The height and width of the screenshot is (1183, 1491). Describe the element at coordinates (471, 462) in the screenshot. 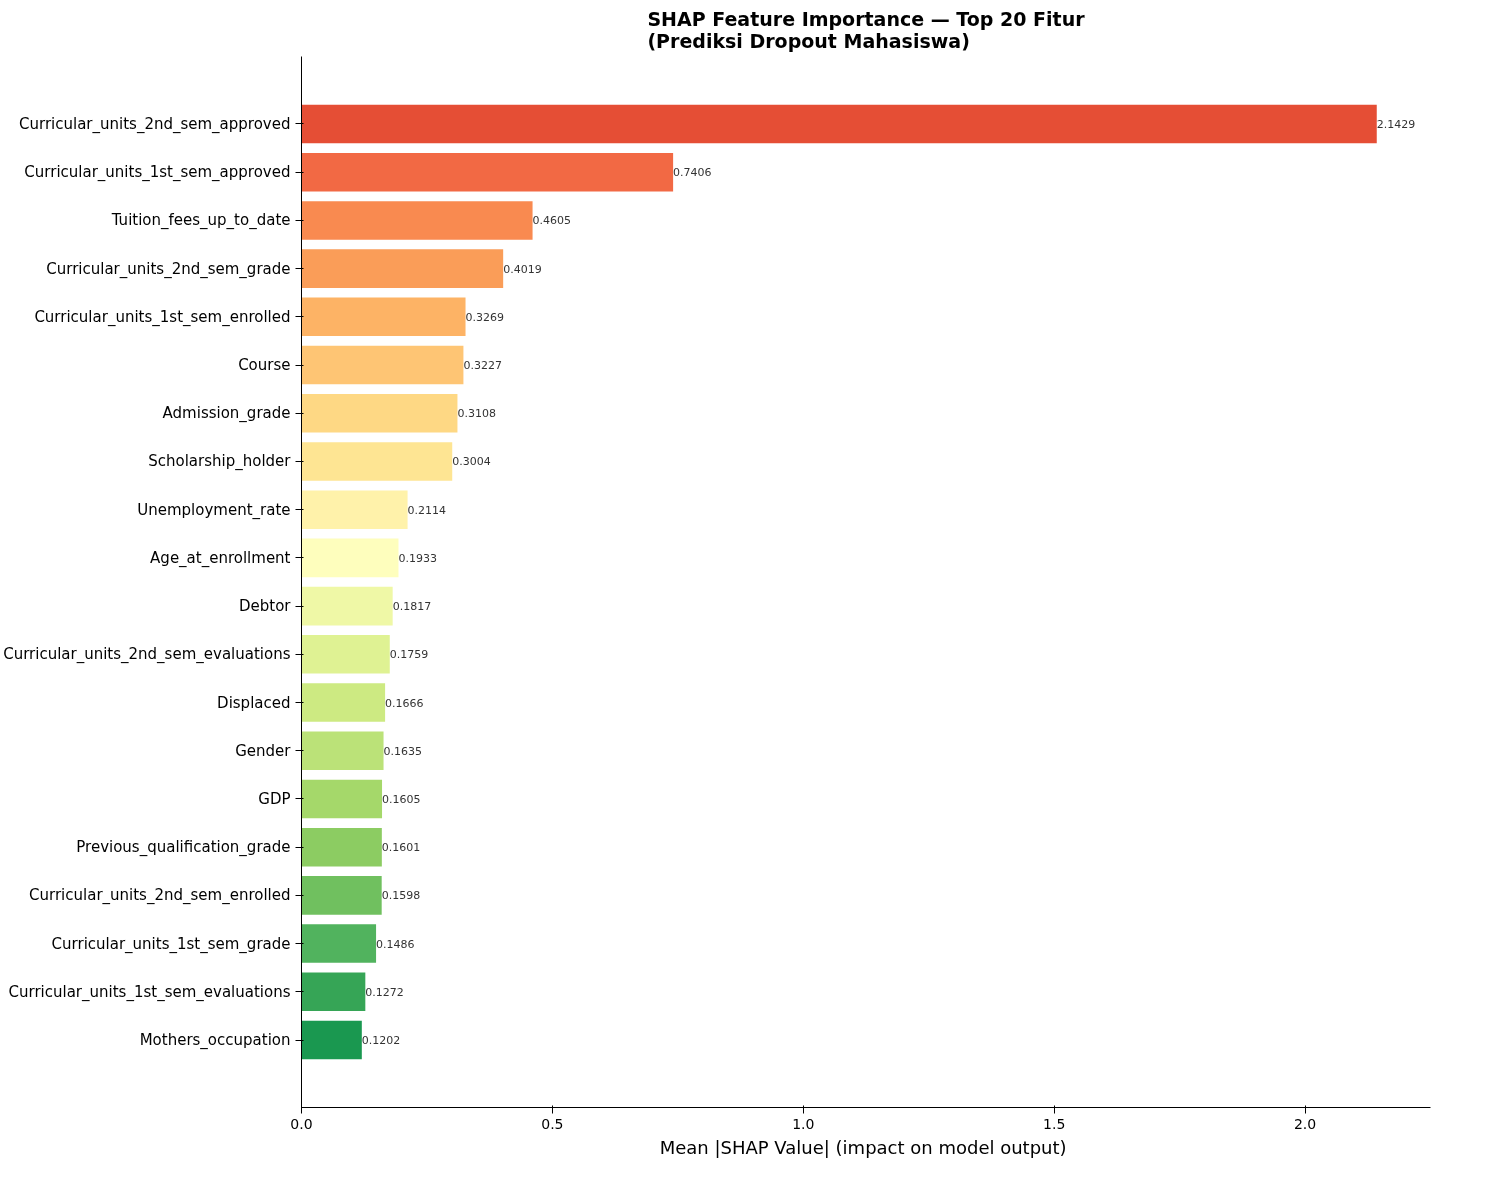

I see `data-label: 0.3004` at that location.